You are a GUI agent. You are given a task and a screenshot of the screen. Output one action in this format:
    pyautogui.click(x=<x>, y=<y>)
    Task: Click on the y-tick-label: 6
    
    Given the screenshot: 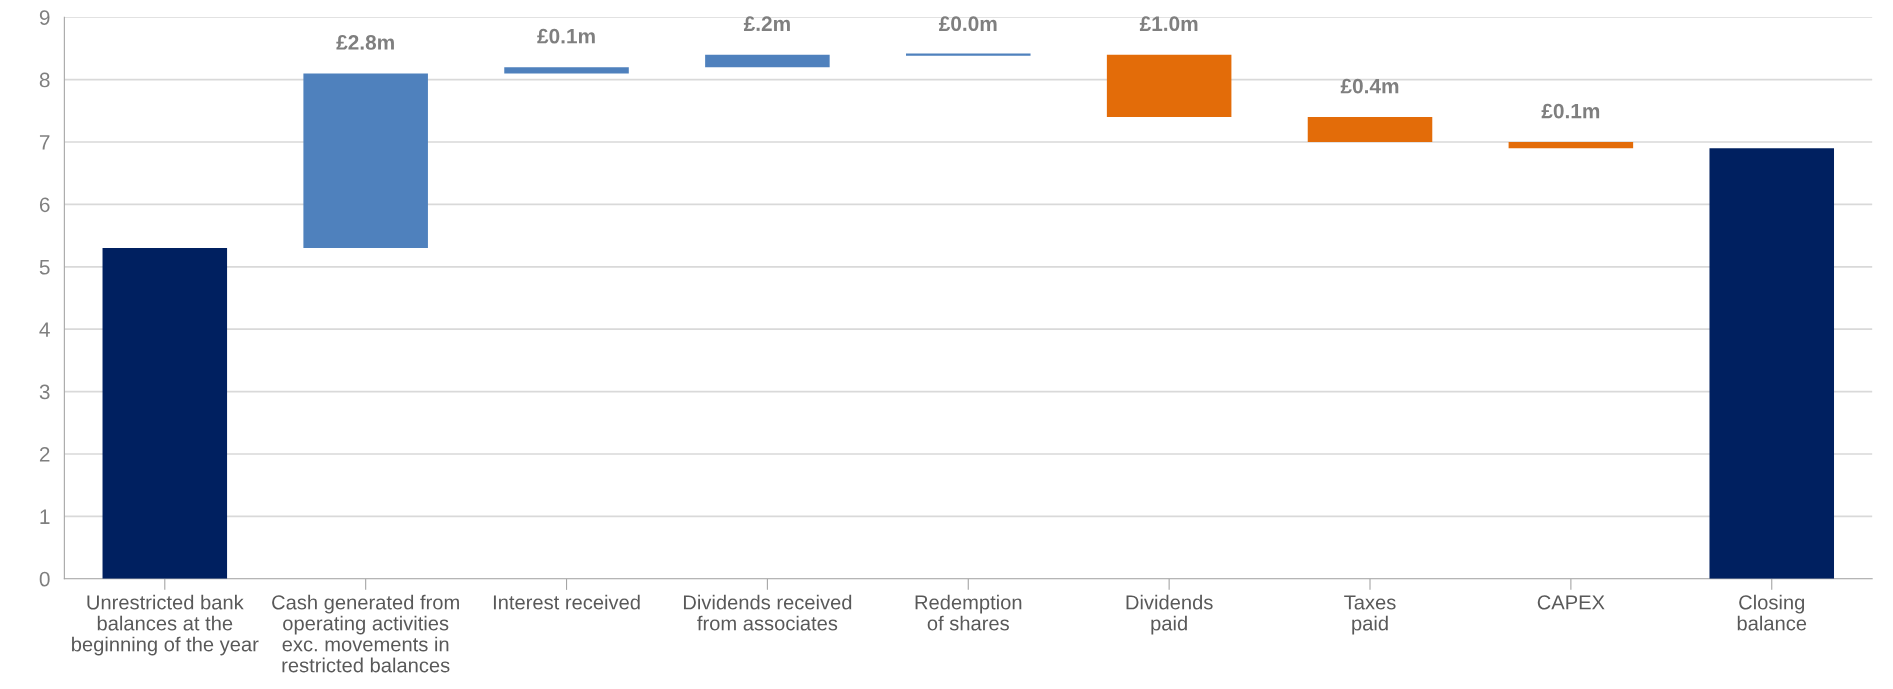 What is the action you would take?
    pyautogui.click(x=44, y=205)
    